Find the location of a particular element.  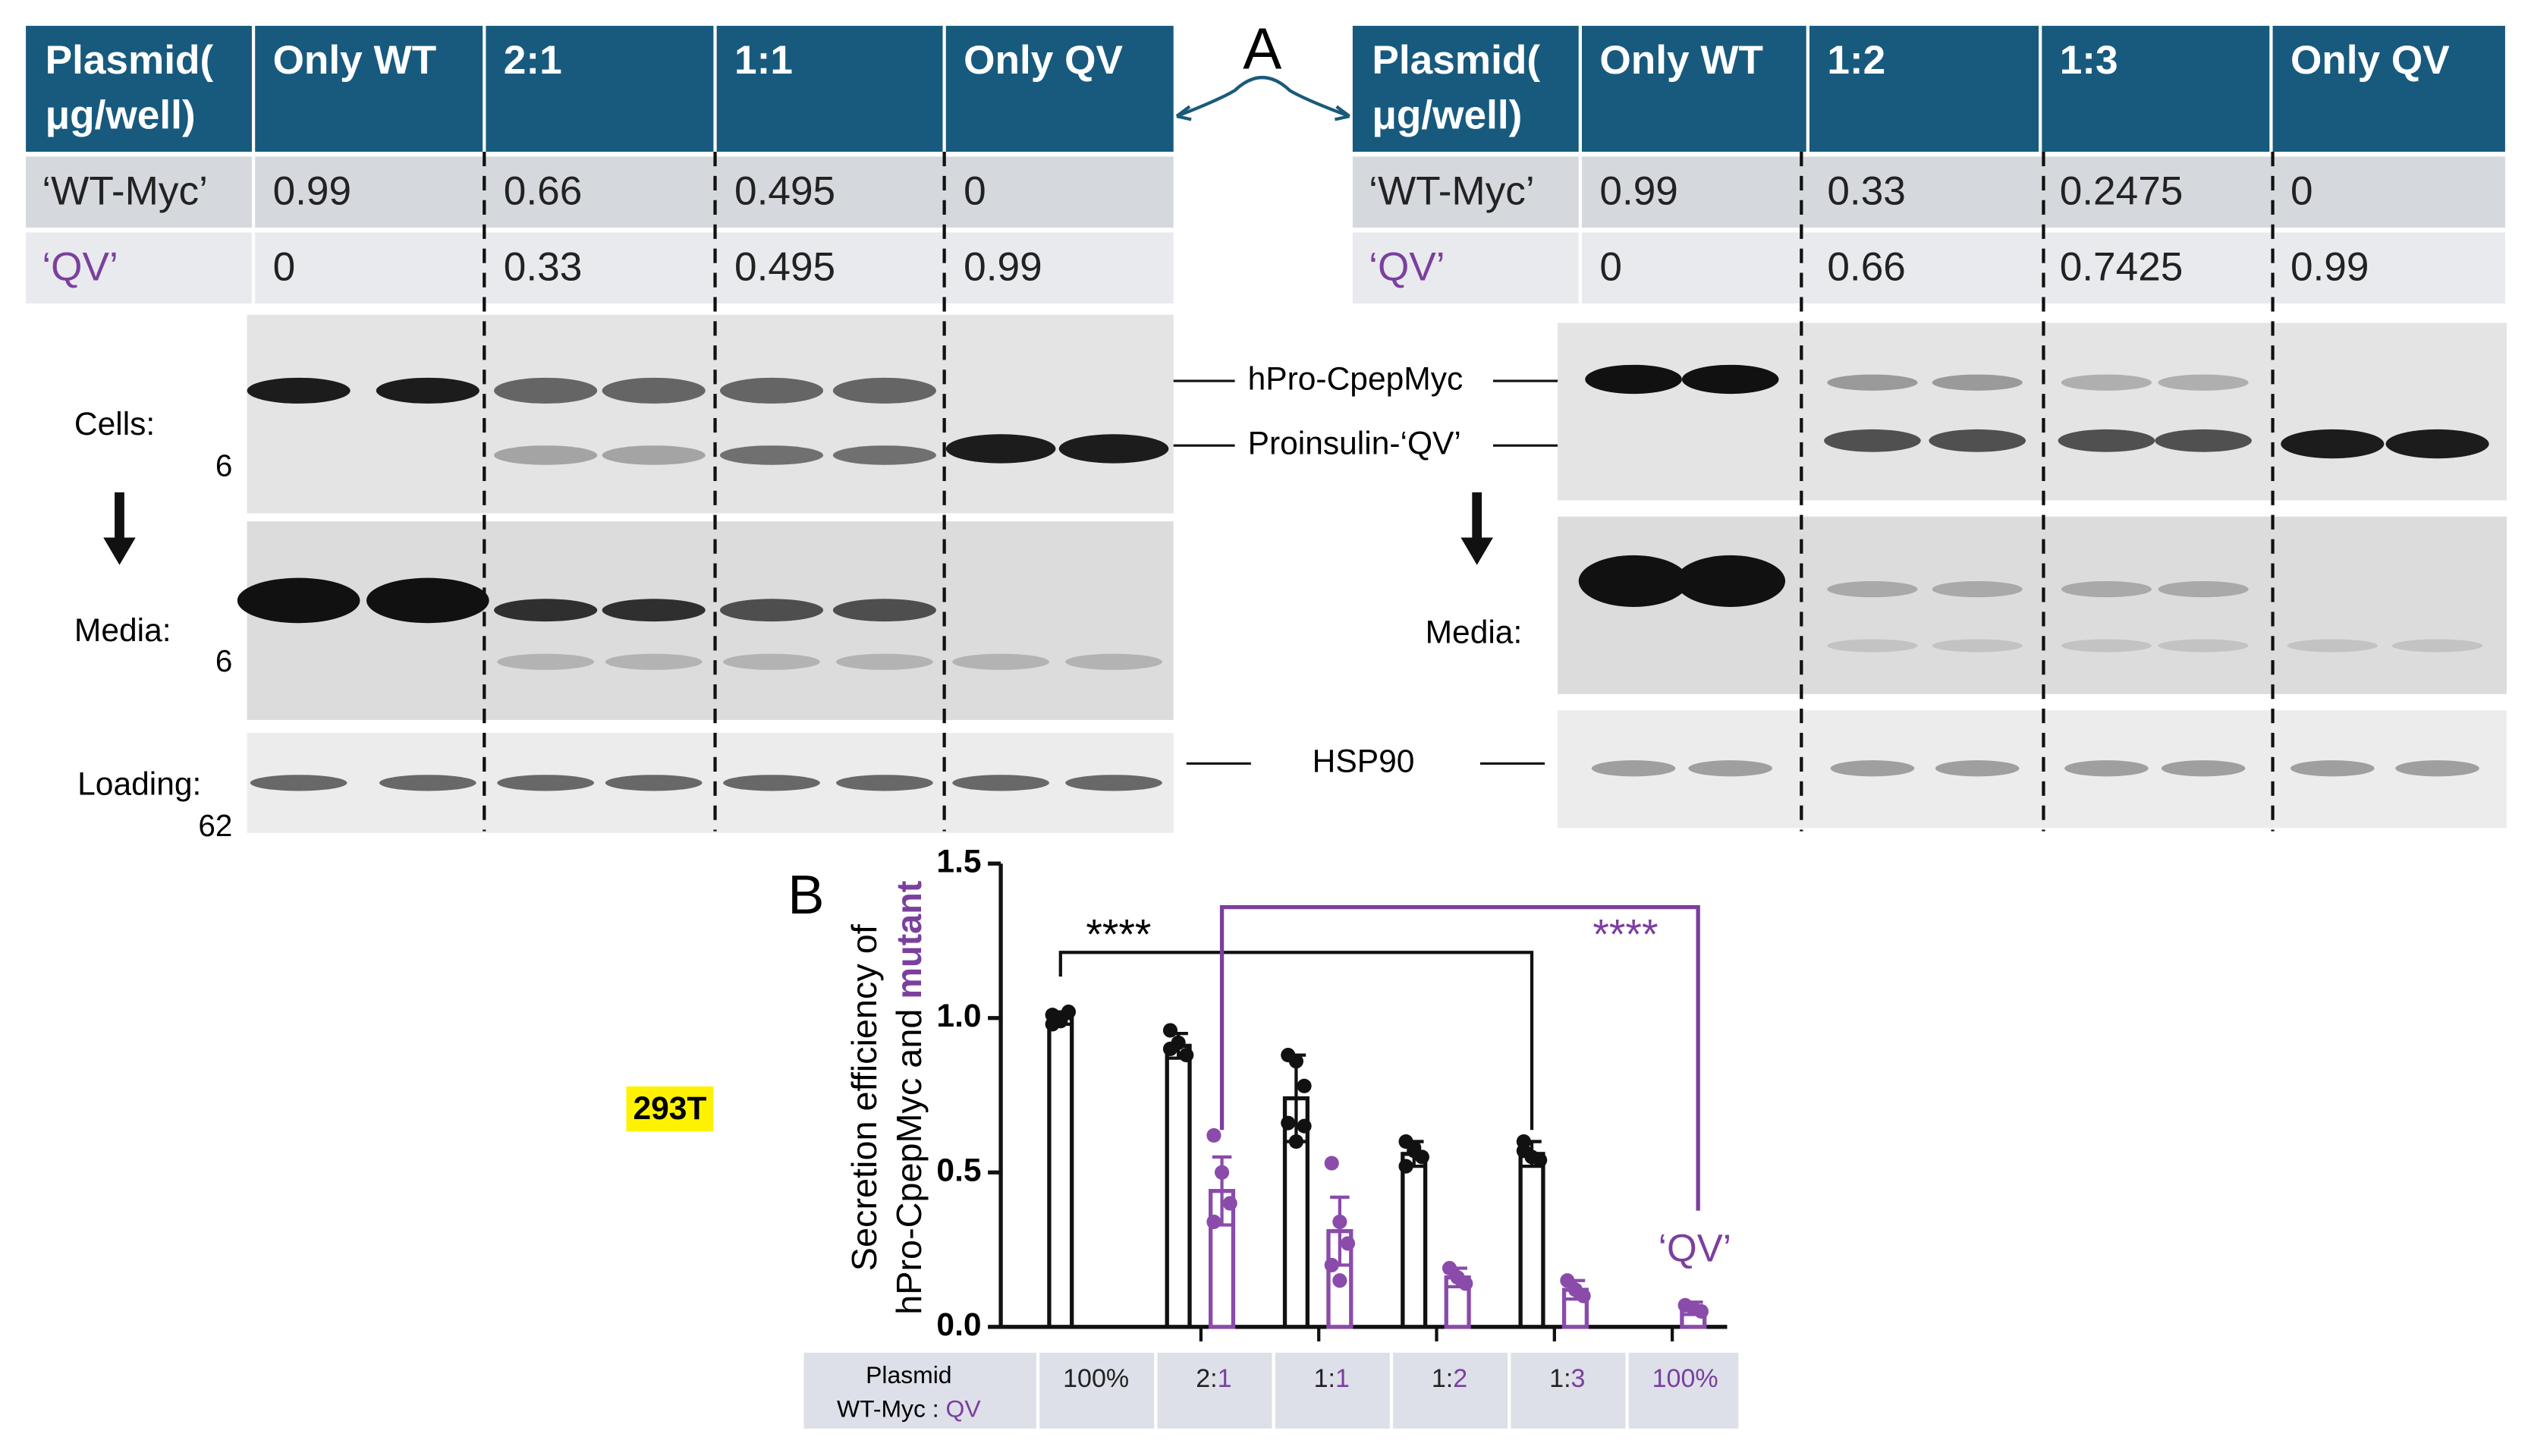

blot-label: Loading: is located at coordinates (139, 784).